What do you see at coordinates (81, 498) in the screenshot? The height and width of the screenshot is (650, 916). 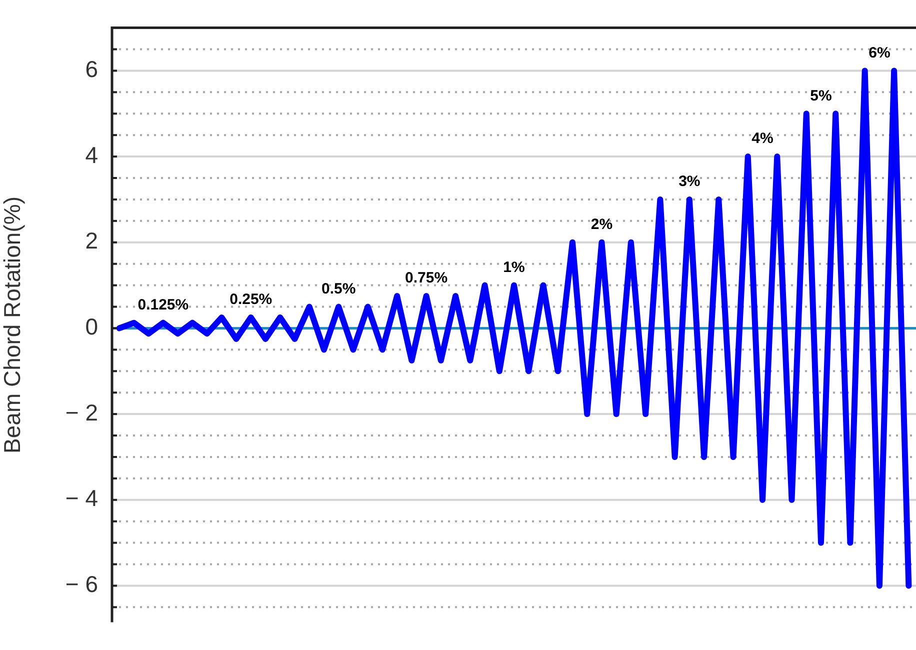 I see `y-tick-label: − 4` at bounding box center [81, 498].